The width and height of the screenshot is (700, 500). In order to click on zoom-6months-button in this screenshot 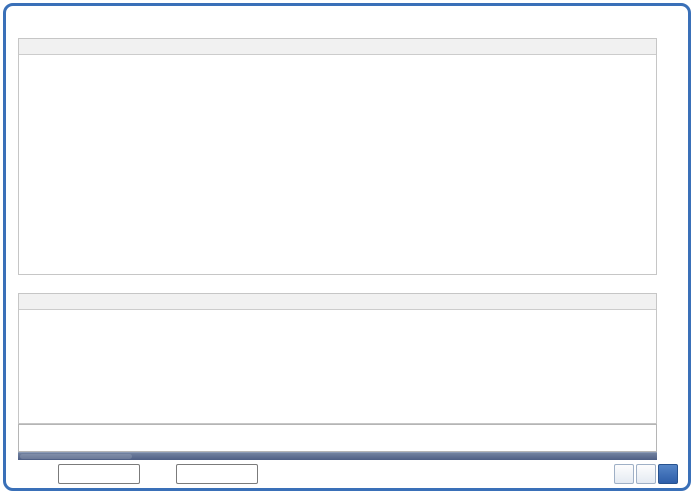, I will do `click(646, 474)`.